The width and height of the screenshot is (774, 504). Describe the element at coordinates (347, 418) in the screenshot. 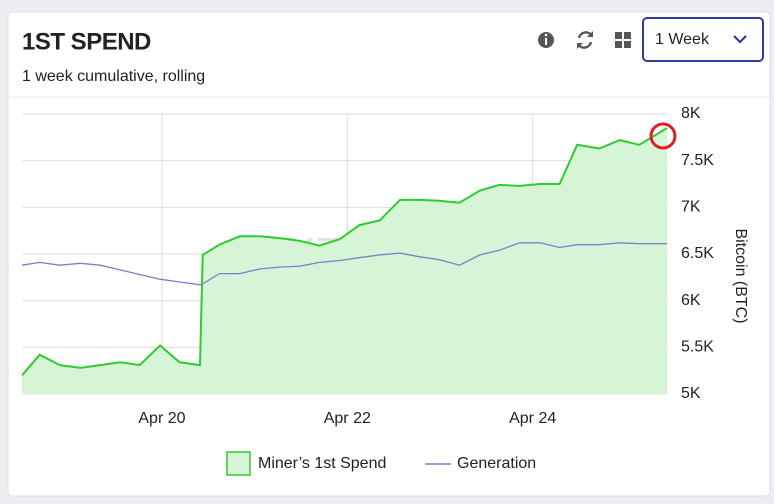

I see `x-tick-label: Apr 22` at that location.